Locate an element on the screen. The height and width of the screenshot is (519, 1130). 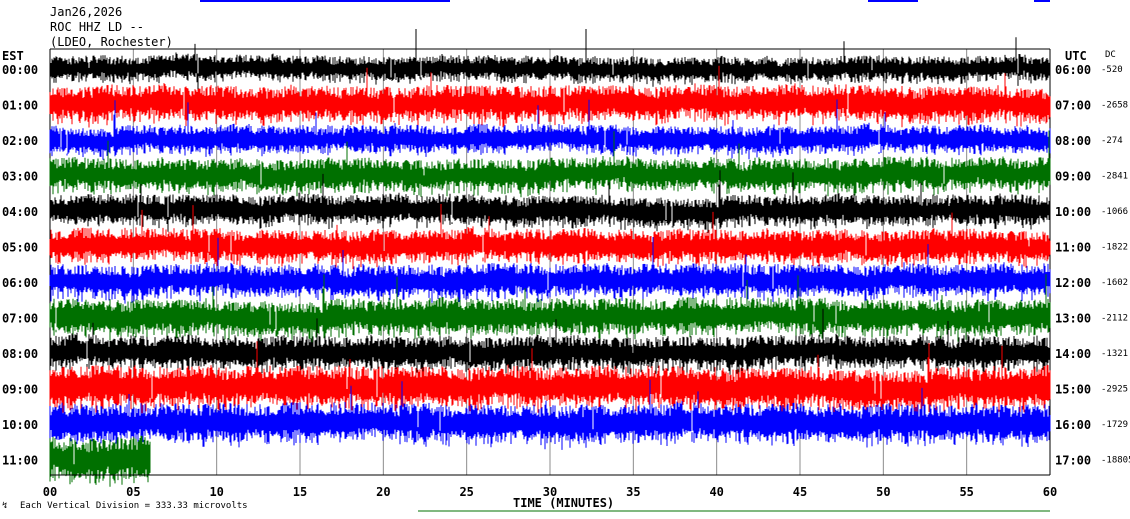
utc-hour-label: 12:00 is located at coordinates (1073, 283).